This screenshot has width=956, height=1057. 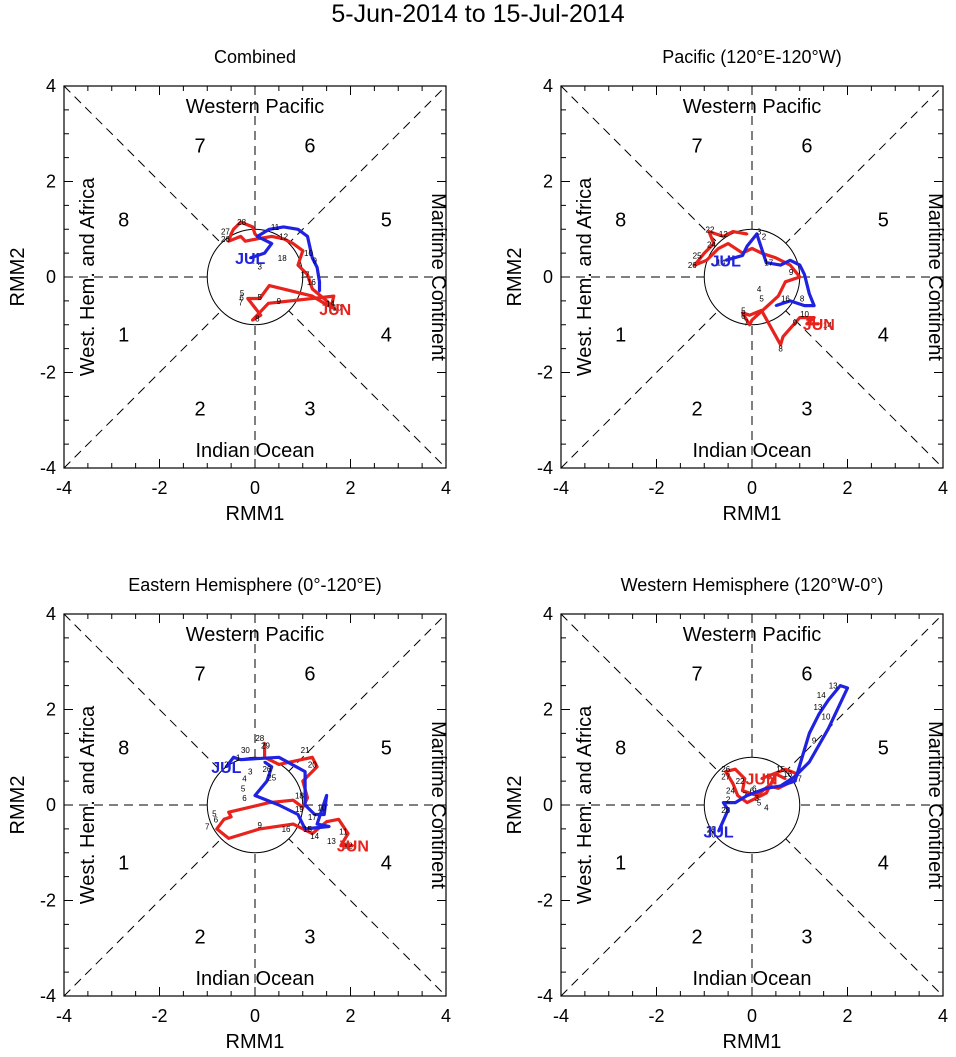 I want to click on series-month-label-jul: JUL, so click(x=718, y=832).